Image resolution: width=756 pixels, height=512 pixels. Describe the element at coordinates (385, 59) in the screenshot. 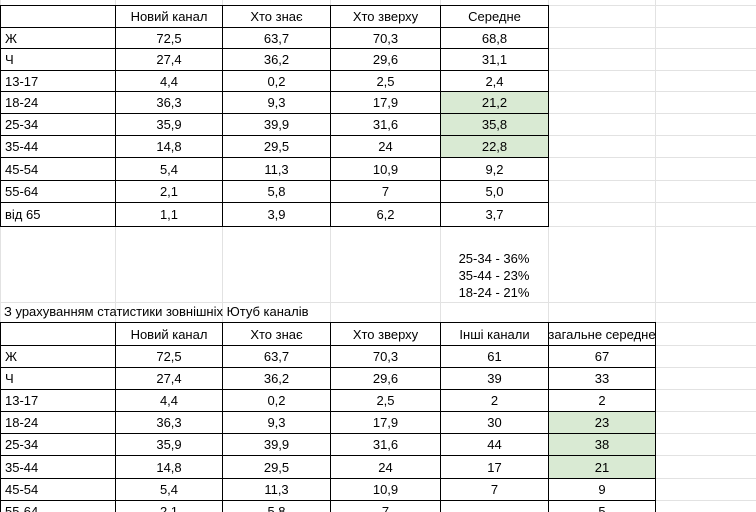

I see `cell: 29,6` at that location.